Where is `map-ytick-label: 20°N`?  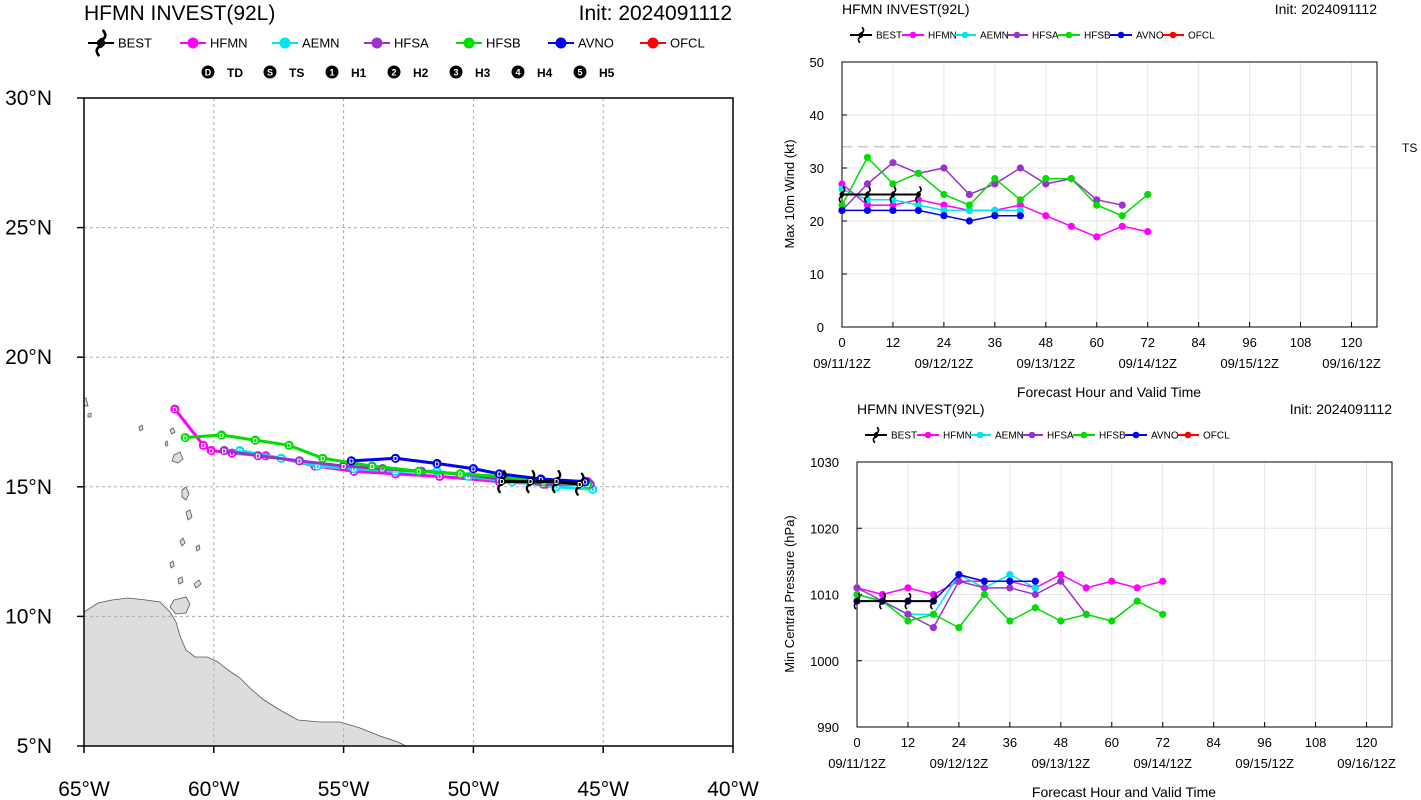
map-ytick-label: 20°N is located at coordinates (28, 357).